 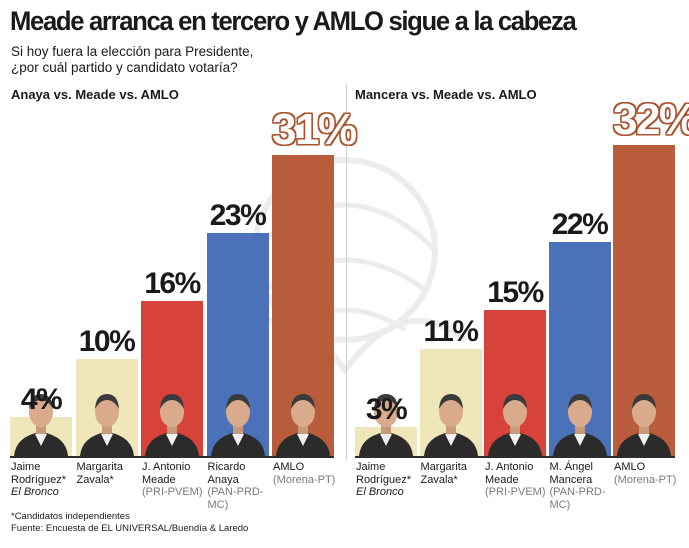 What do you see at coordinates (70, 516) in the screenshot?
I see `footnote-independents: *Candidatos independientes` at bounding box center [70, 516].